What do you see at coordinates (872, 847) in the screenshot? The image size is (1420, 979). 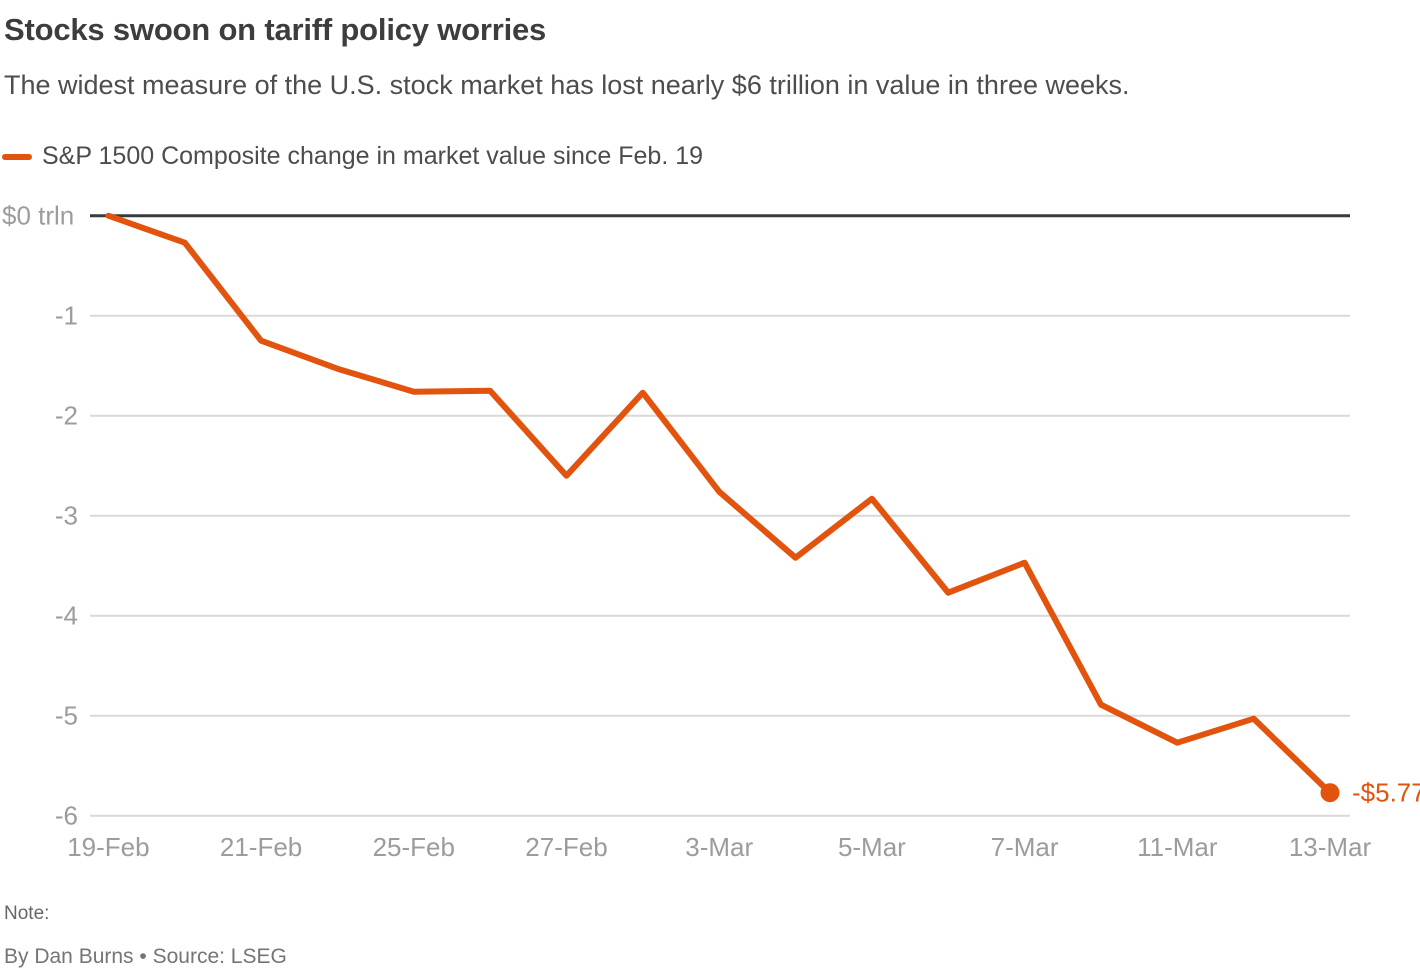 I see `x-tick-label: 5-Mar` at bounding box center [872, 847].